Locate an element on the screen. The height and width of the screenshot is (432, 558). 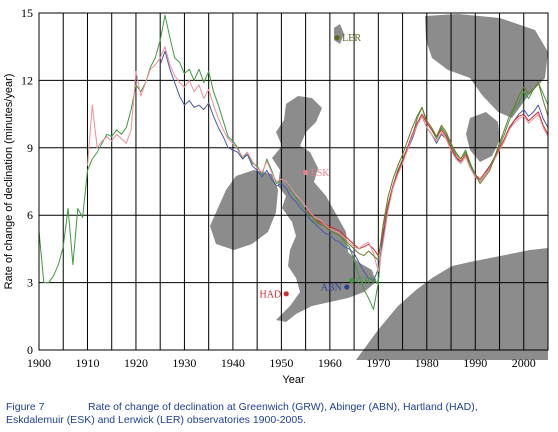
series-line-had is located at coordinates (427, 184).